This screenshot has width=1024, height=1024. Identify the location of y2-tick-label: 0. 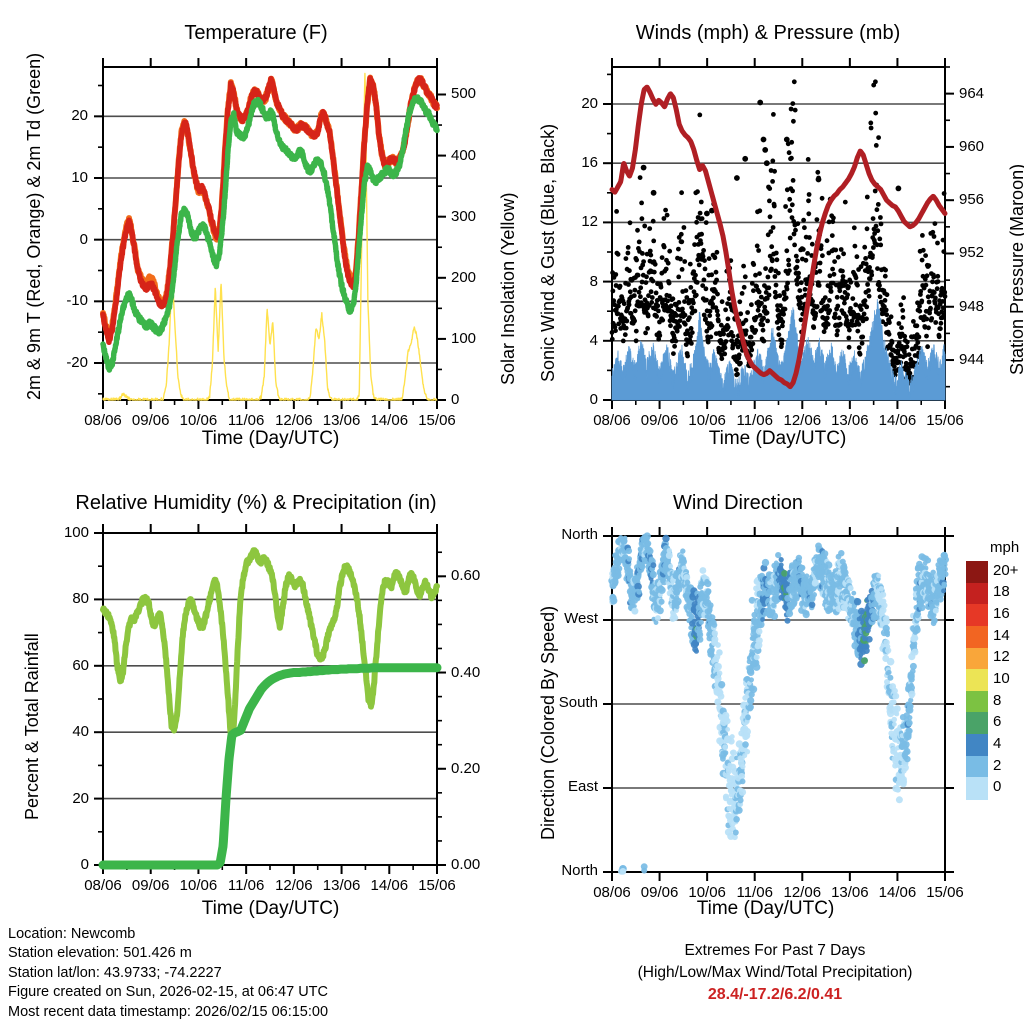
(455, 399).